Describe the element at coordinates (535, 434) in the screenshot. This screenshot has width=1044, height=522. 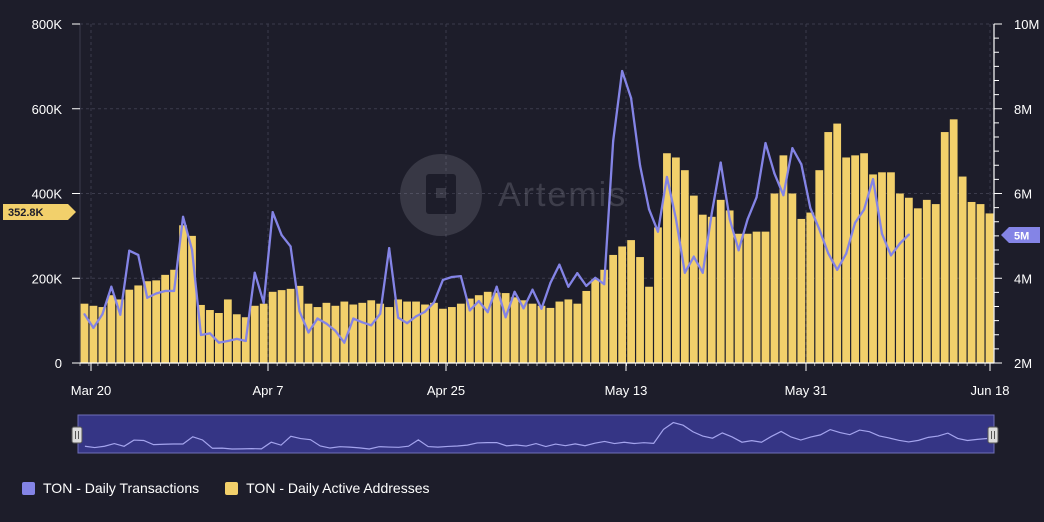
I see `range-navigator` at that location.